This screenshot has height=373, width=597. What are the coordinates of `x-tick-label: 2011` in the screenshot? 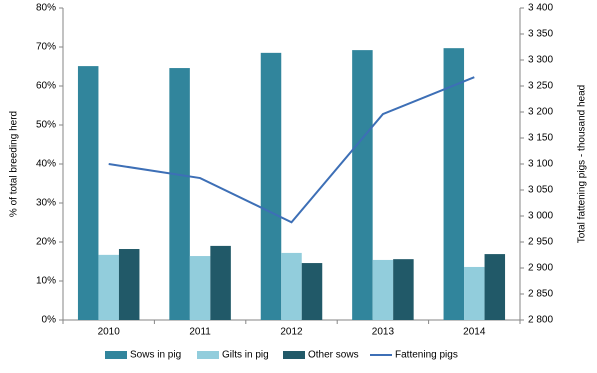 It's located at (200, 332).